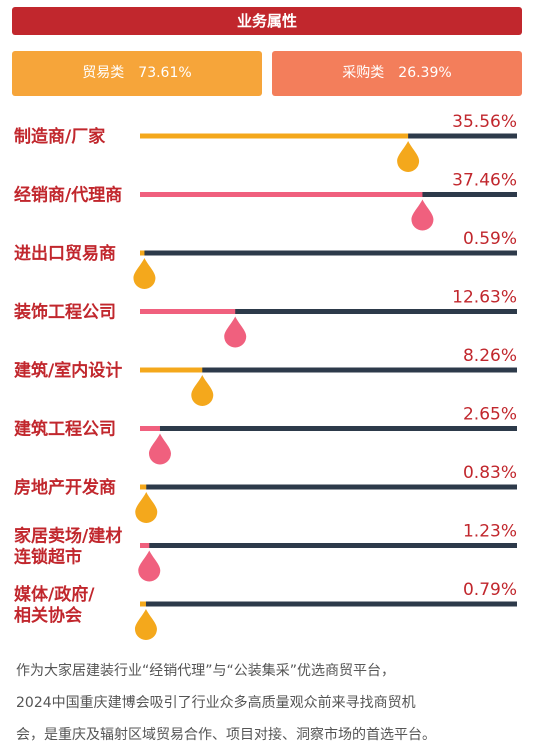 This screenshot has height=755, width=537. Describe the element at coordinates (206, 671) in the screenshot. I see `description-line: 作为大家居建装行业“经销代理”与“公装集采”优选商贸平台，` at that location.